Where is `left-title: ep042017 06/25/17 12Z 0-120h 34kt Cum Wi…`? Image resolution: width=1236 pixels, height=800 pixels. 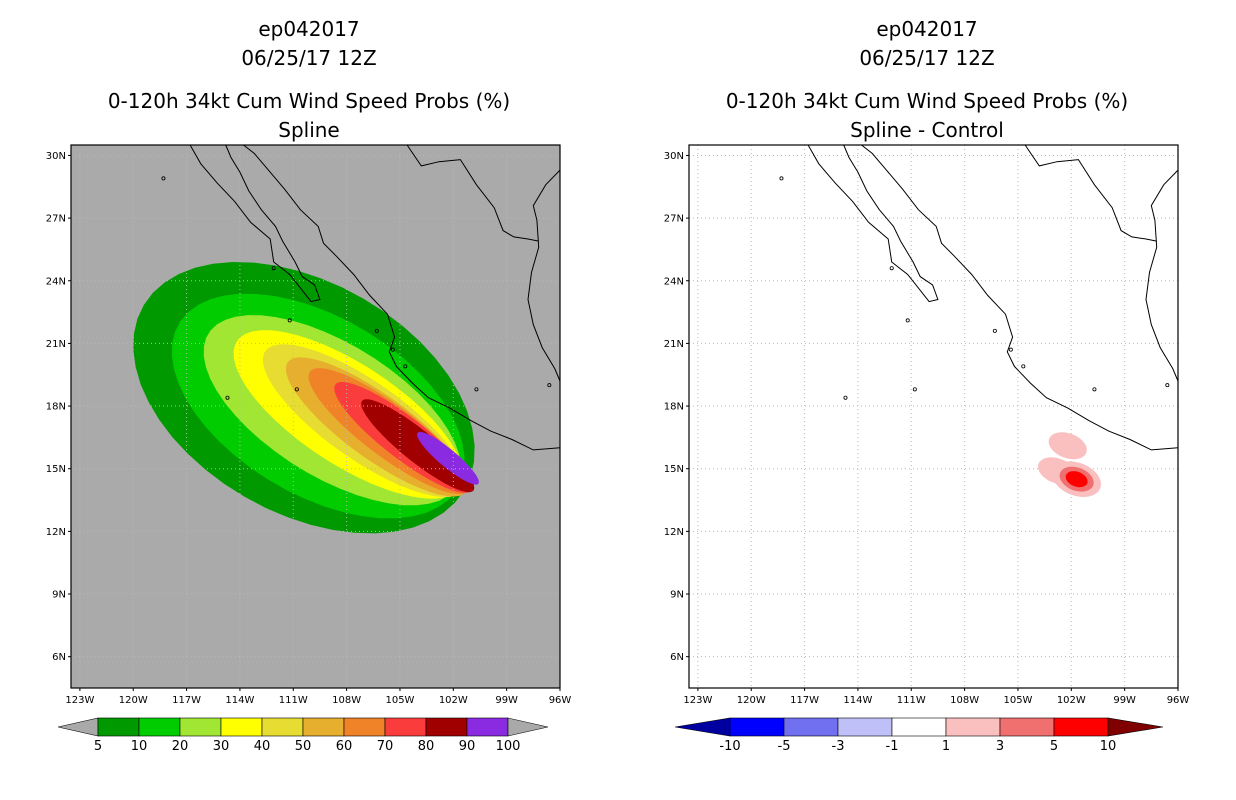 left-title: ep042017 06/25/17 12Z 0-120h 34kt Cum Wi… is located at coordinates (309, 80).